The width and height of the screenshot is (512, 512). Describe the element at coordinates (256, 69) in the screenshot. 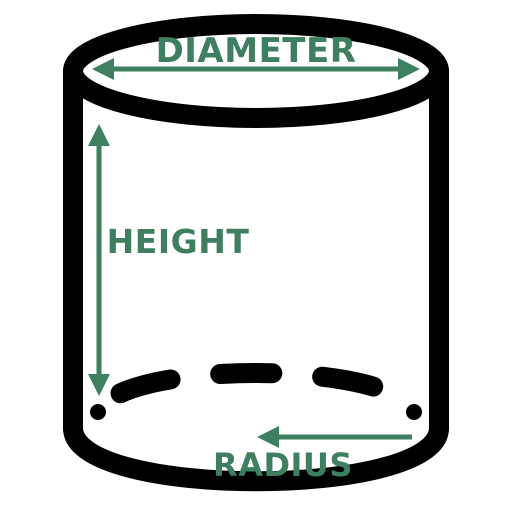

I see `diameter-arrow` at that location.